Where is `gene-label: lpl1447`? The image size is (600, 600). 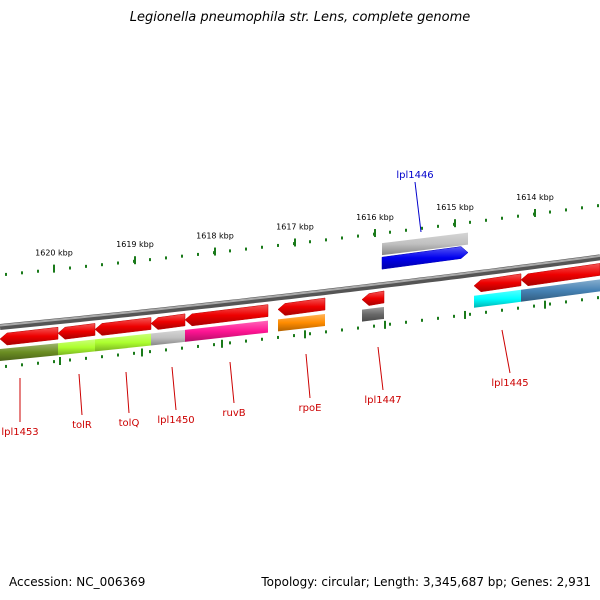 gene-label: lpl1447 is located at coordinates (382, 400).